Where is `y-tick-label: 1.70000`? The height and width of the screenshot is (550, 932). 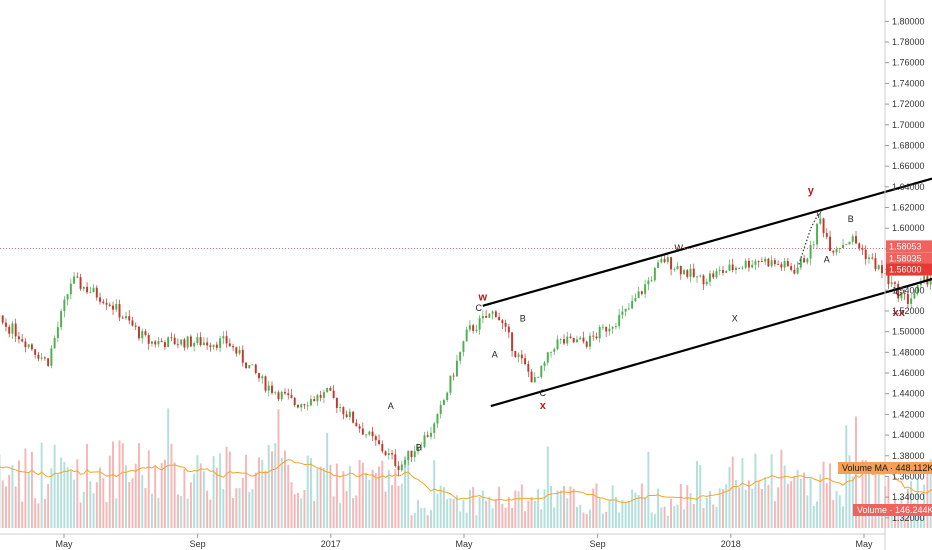
y-tick-label: 1.70000 is located at coordinates (908, 125).